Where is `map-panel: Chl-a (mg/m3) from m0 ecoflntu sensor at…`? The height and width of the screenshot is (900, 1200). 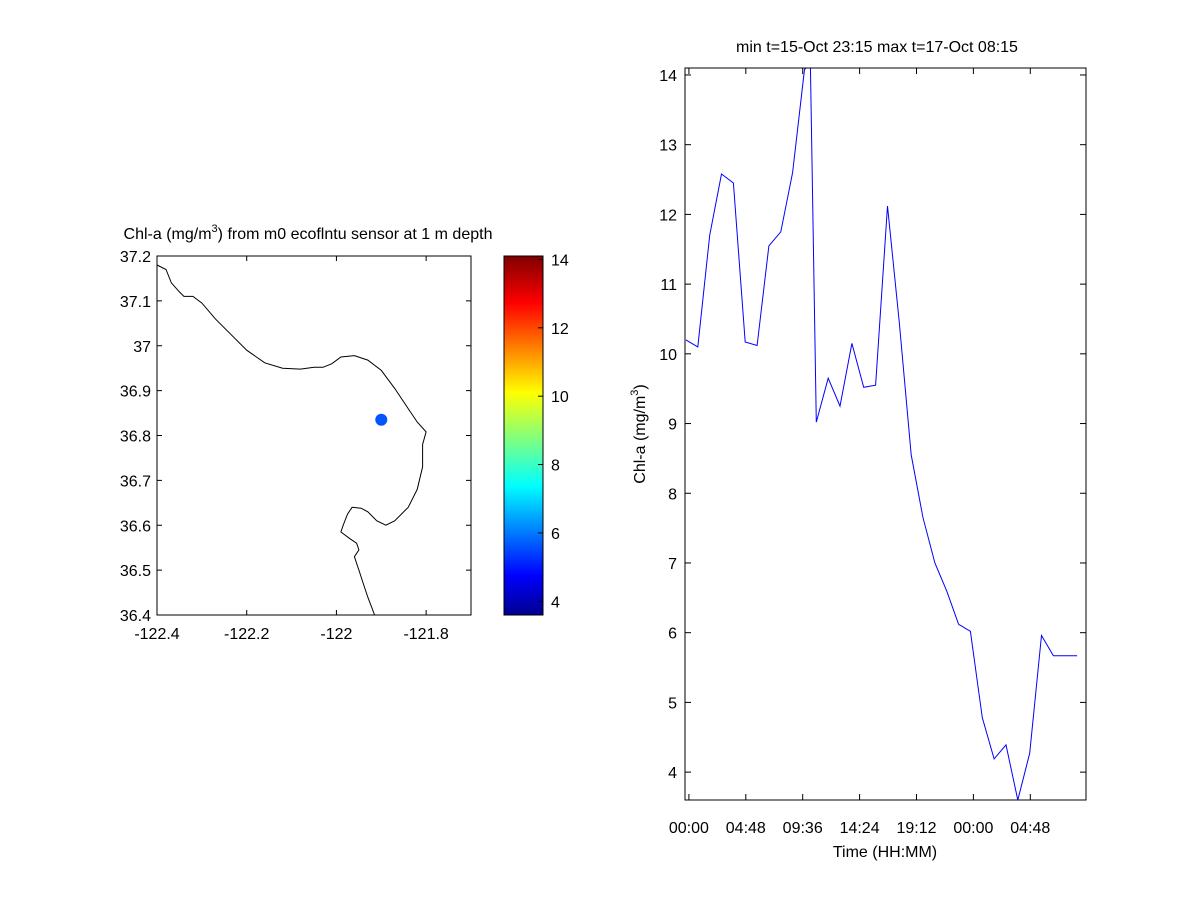 map-panel: Chl-a (mg/m3) from m0 ecoflntu sensor at… is located at coordinates (306, 433).